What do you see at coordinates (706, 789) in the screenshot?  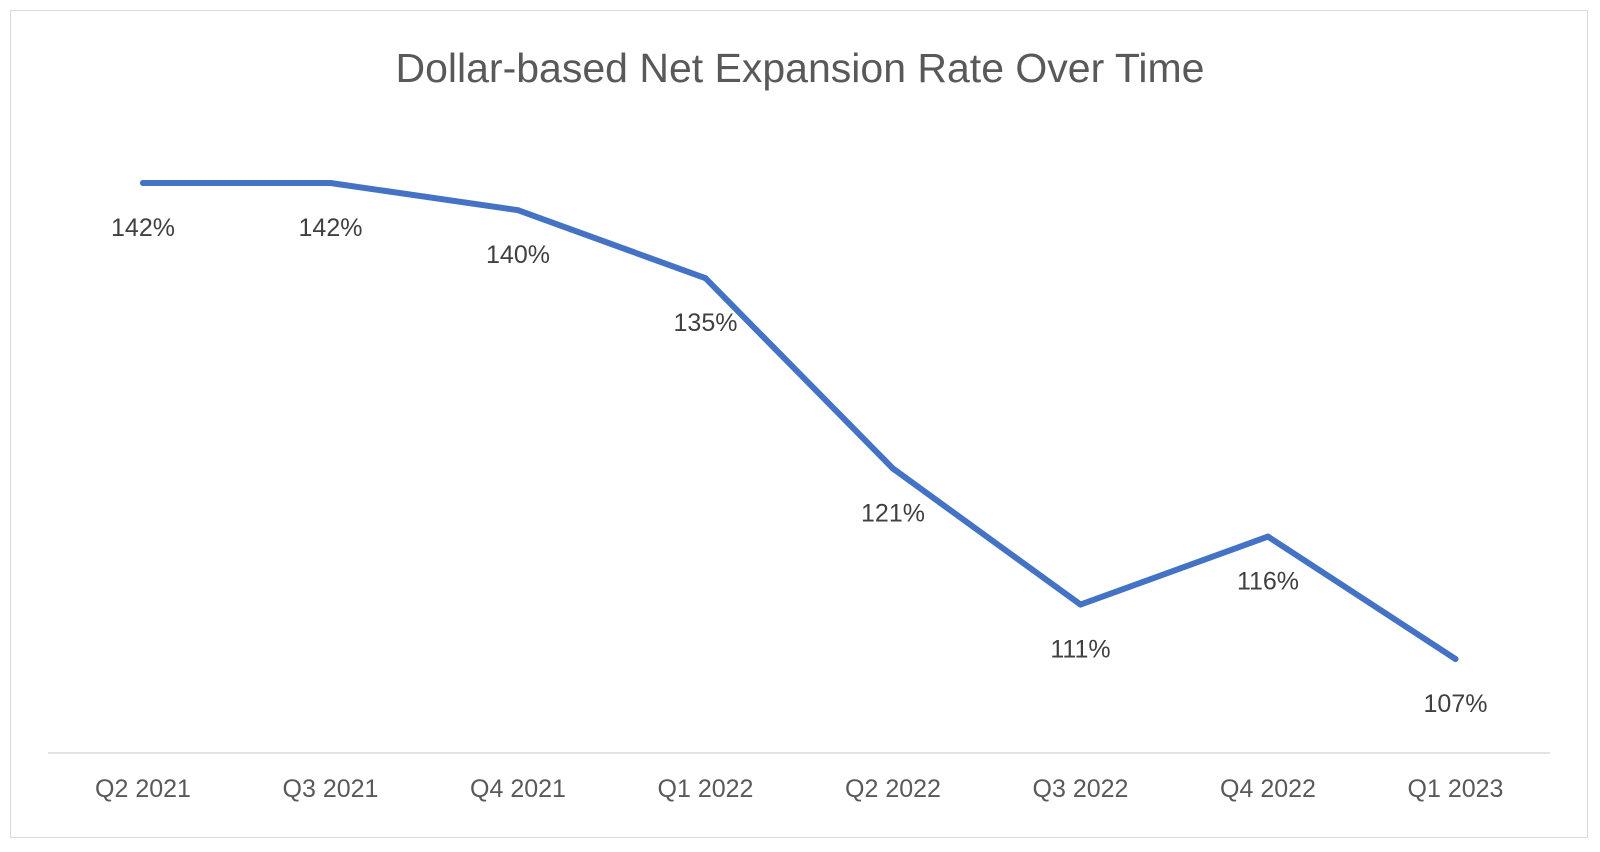 I see `x-tick-label: Q1 2022` at bounding box center [706, 789].